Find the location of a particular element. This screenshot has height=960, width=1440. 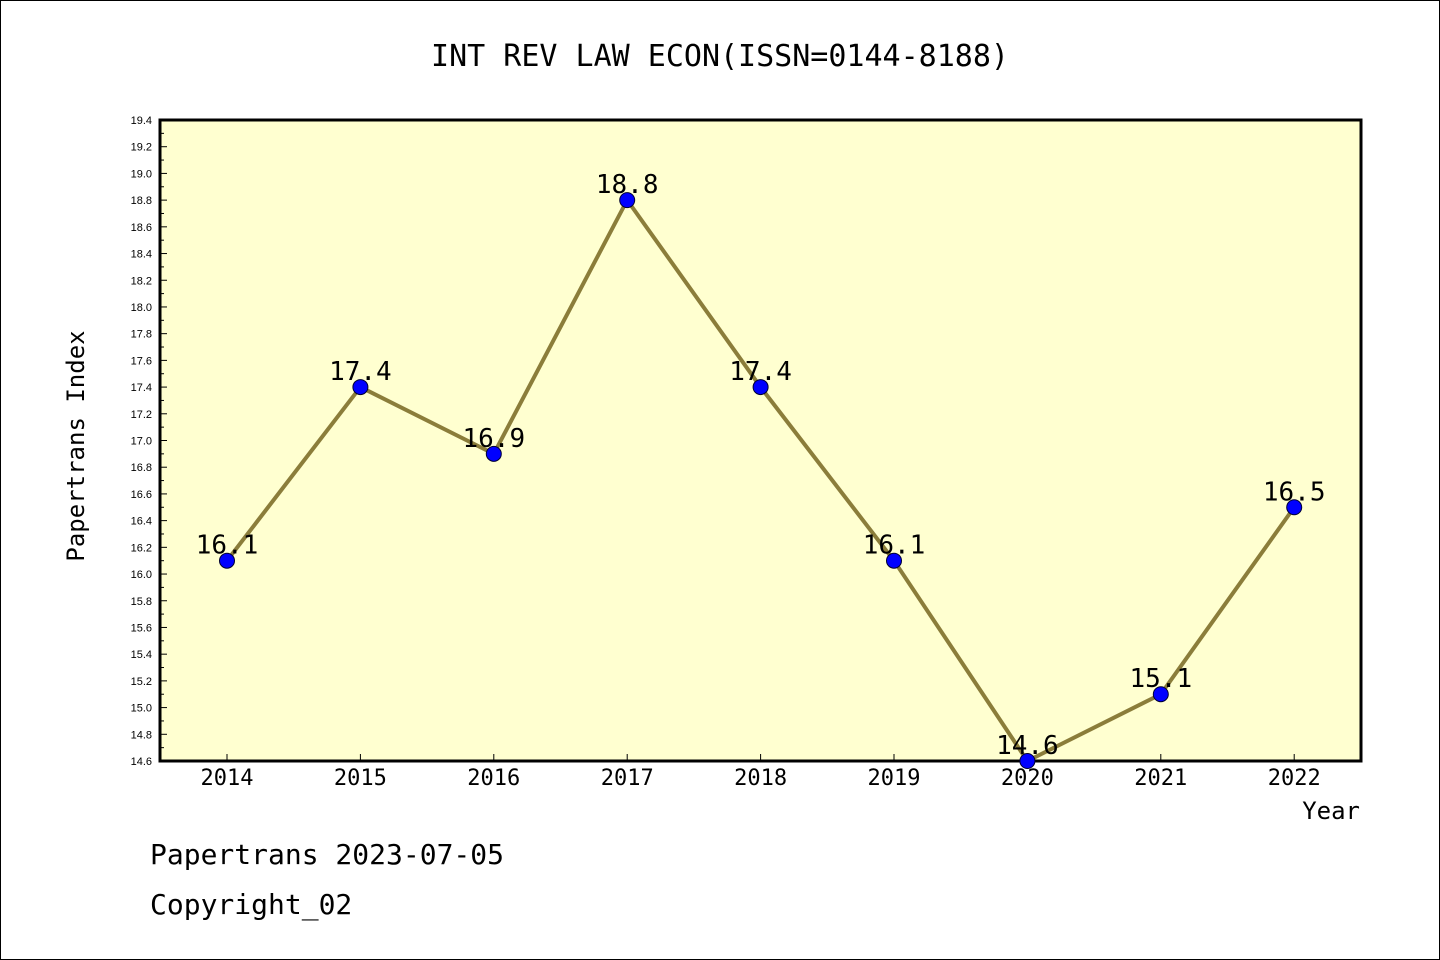

y-tick-label: 19.2 is located at coordinates (141, 148).